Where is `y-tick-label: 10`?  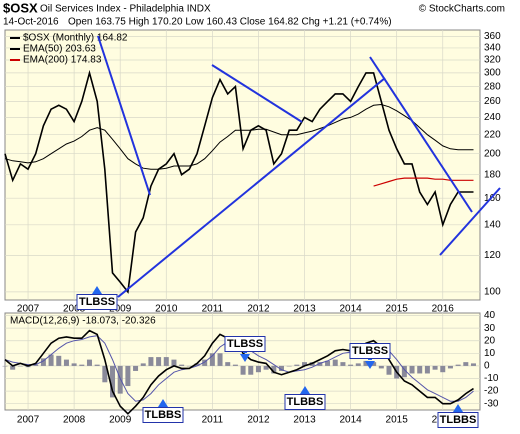
y-tick-label: 10 is located at coordinates (490, 353).